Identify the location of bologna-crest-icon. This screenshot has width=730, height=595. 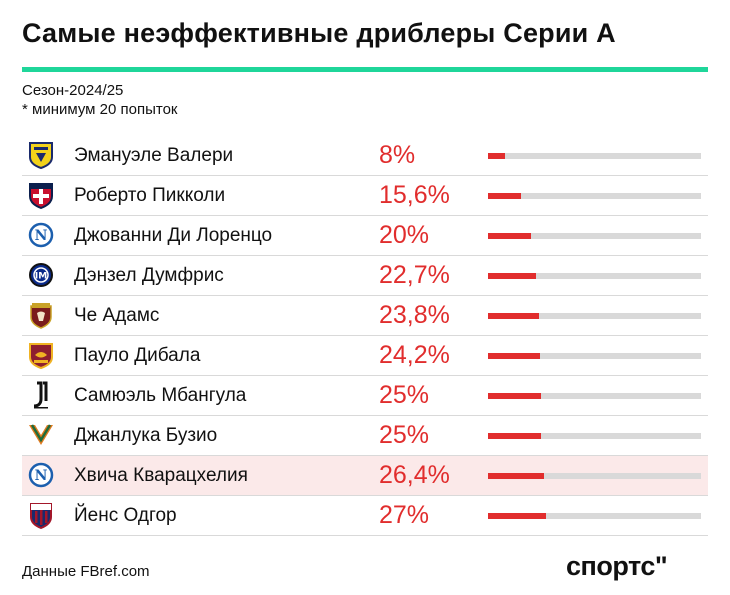
(41, 515).